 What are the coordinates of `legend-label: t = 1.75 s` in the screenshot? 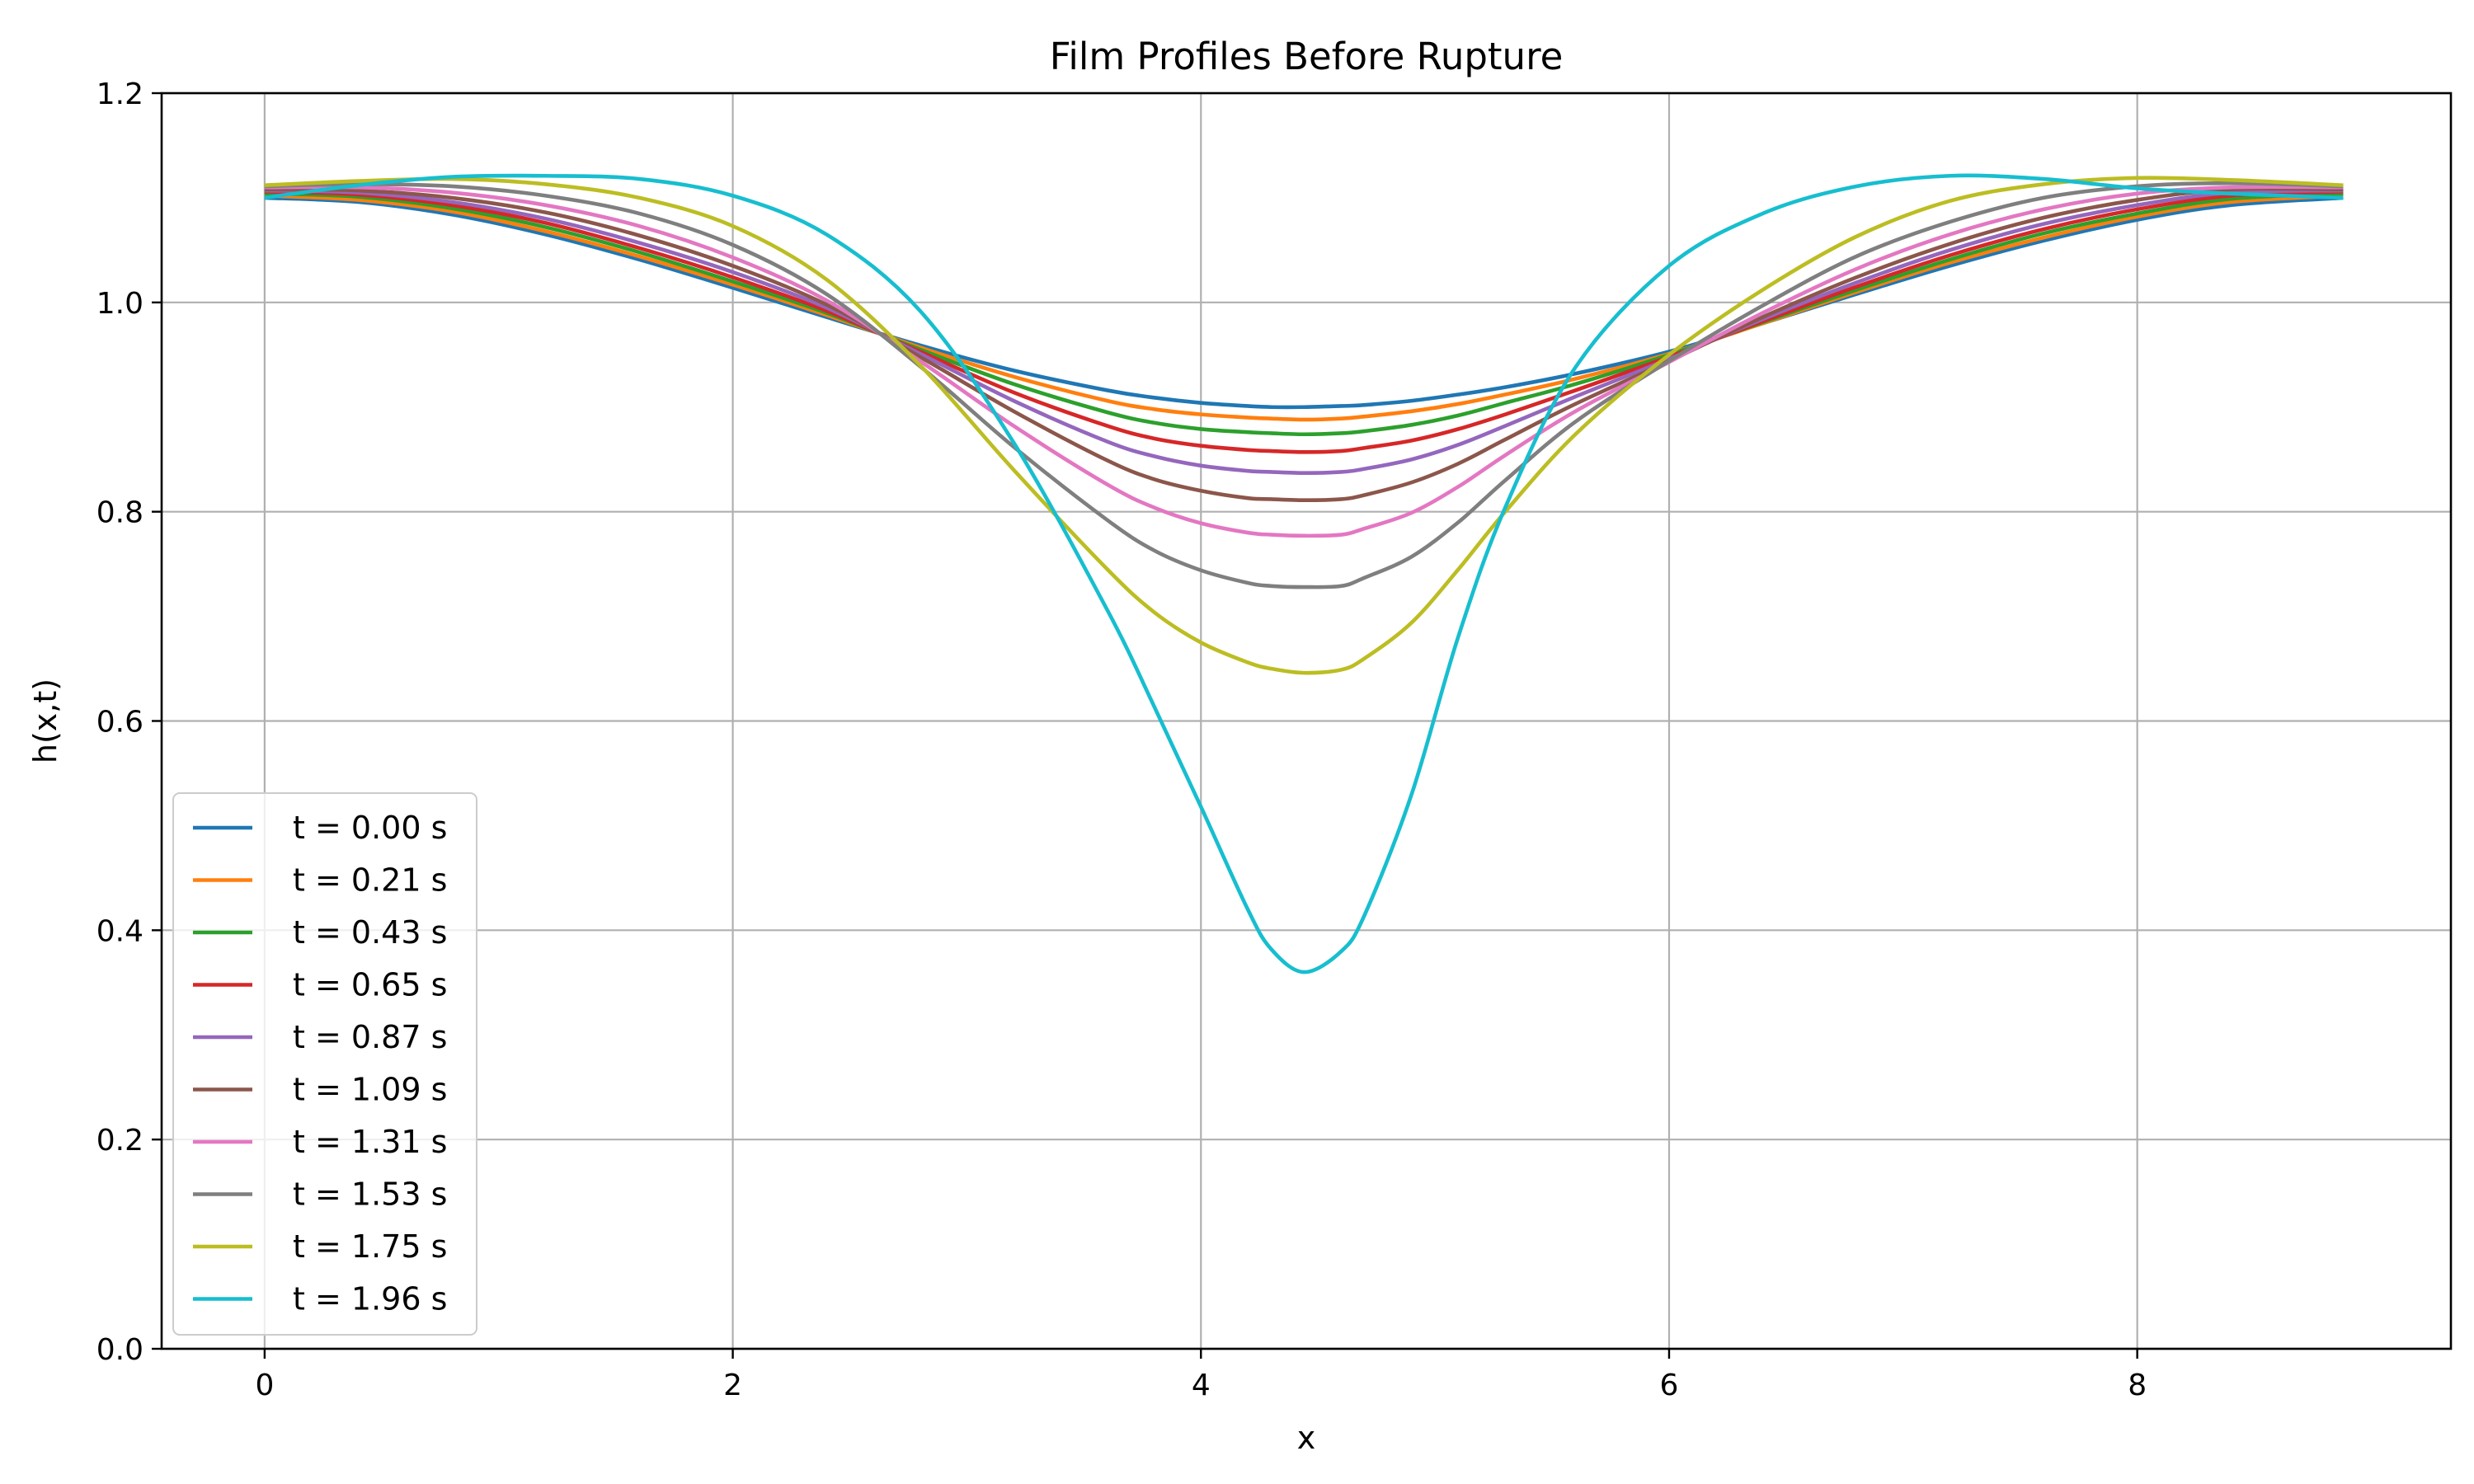 It's located at (370, 1246).